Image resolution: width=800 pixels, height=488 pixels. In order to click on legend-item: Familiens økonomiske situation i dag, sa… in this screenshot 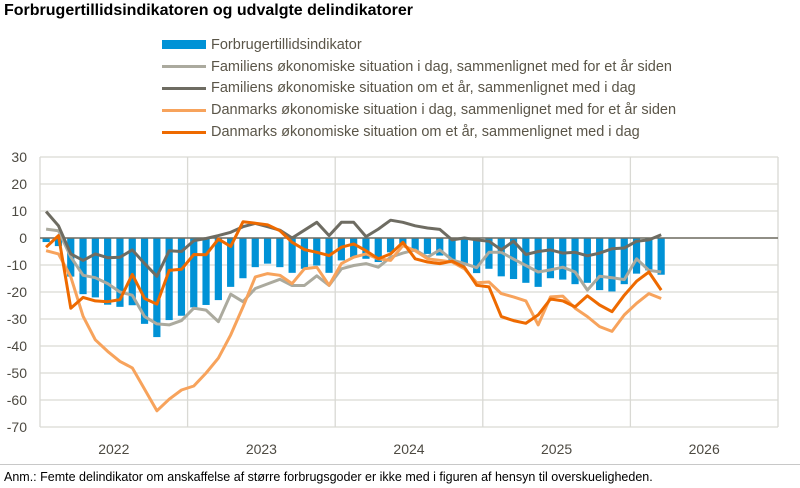, I will do `click(419, 67)`.